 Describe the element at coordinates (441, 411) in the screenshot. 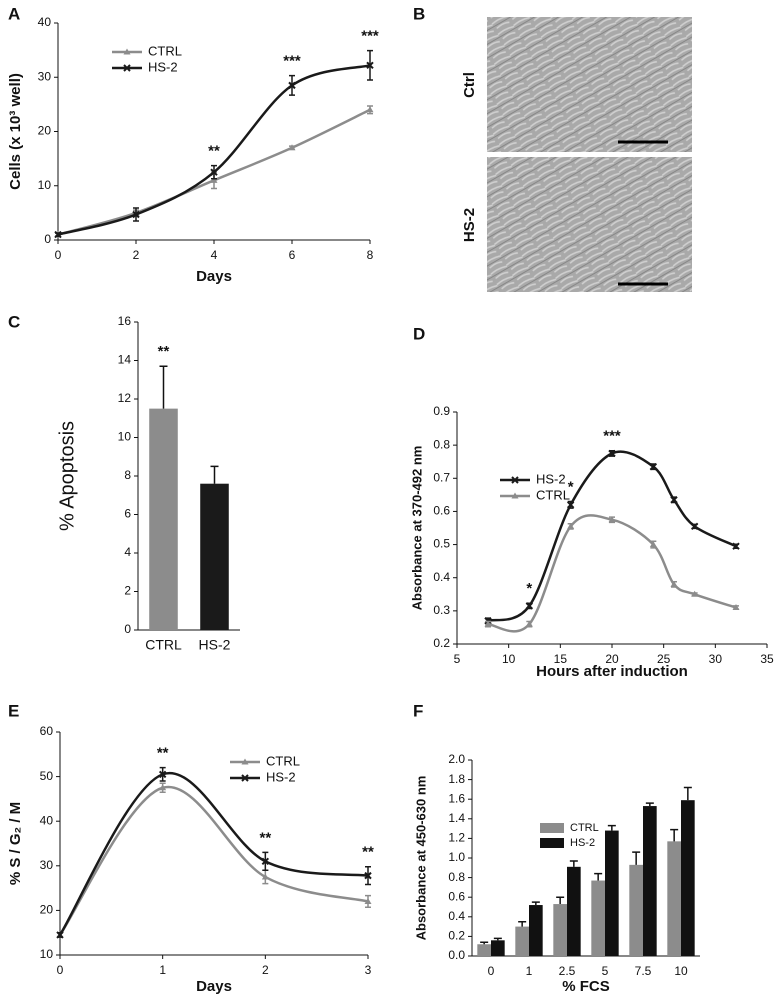

I see `y-tick-label: 0.9` at that location.